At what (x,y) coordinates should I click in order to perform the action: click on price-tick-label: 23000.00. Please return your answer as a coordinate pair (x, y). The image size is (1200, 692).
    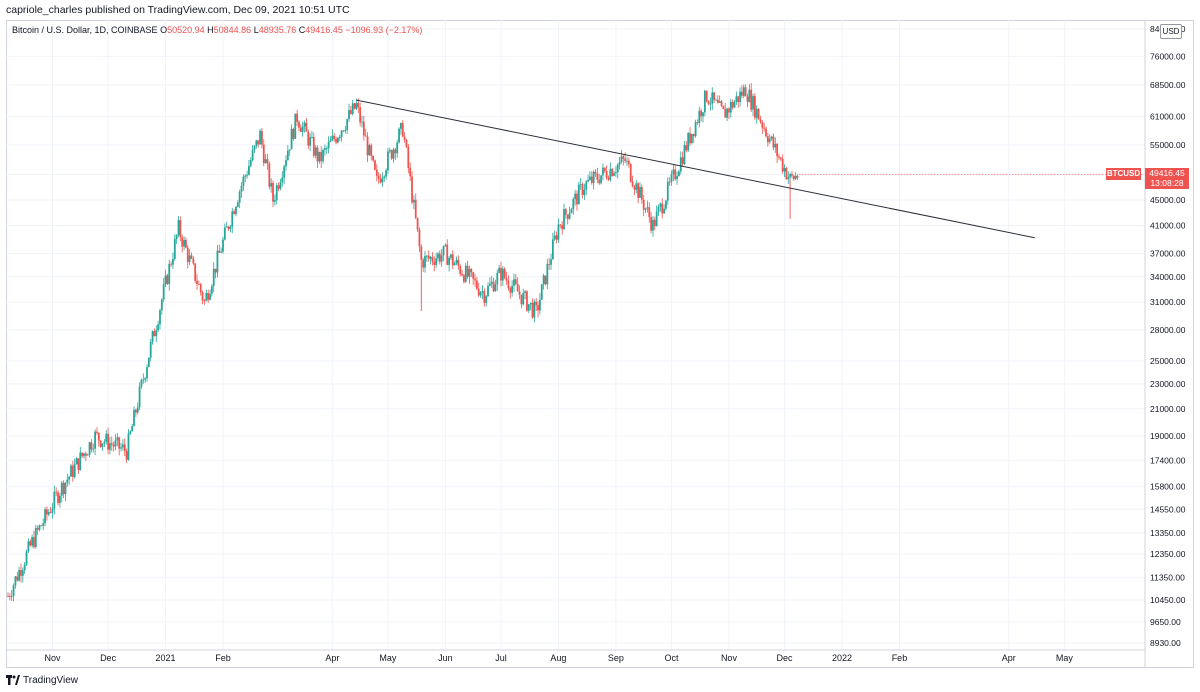
    Looking at the image, I should click on (1168, 384).